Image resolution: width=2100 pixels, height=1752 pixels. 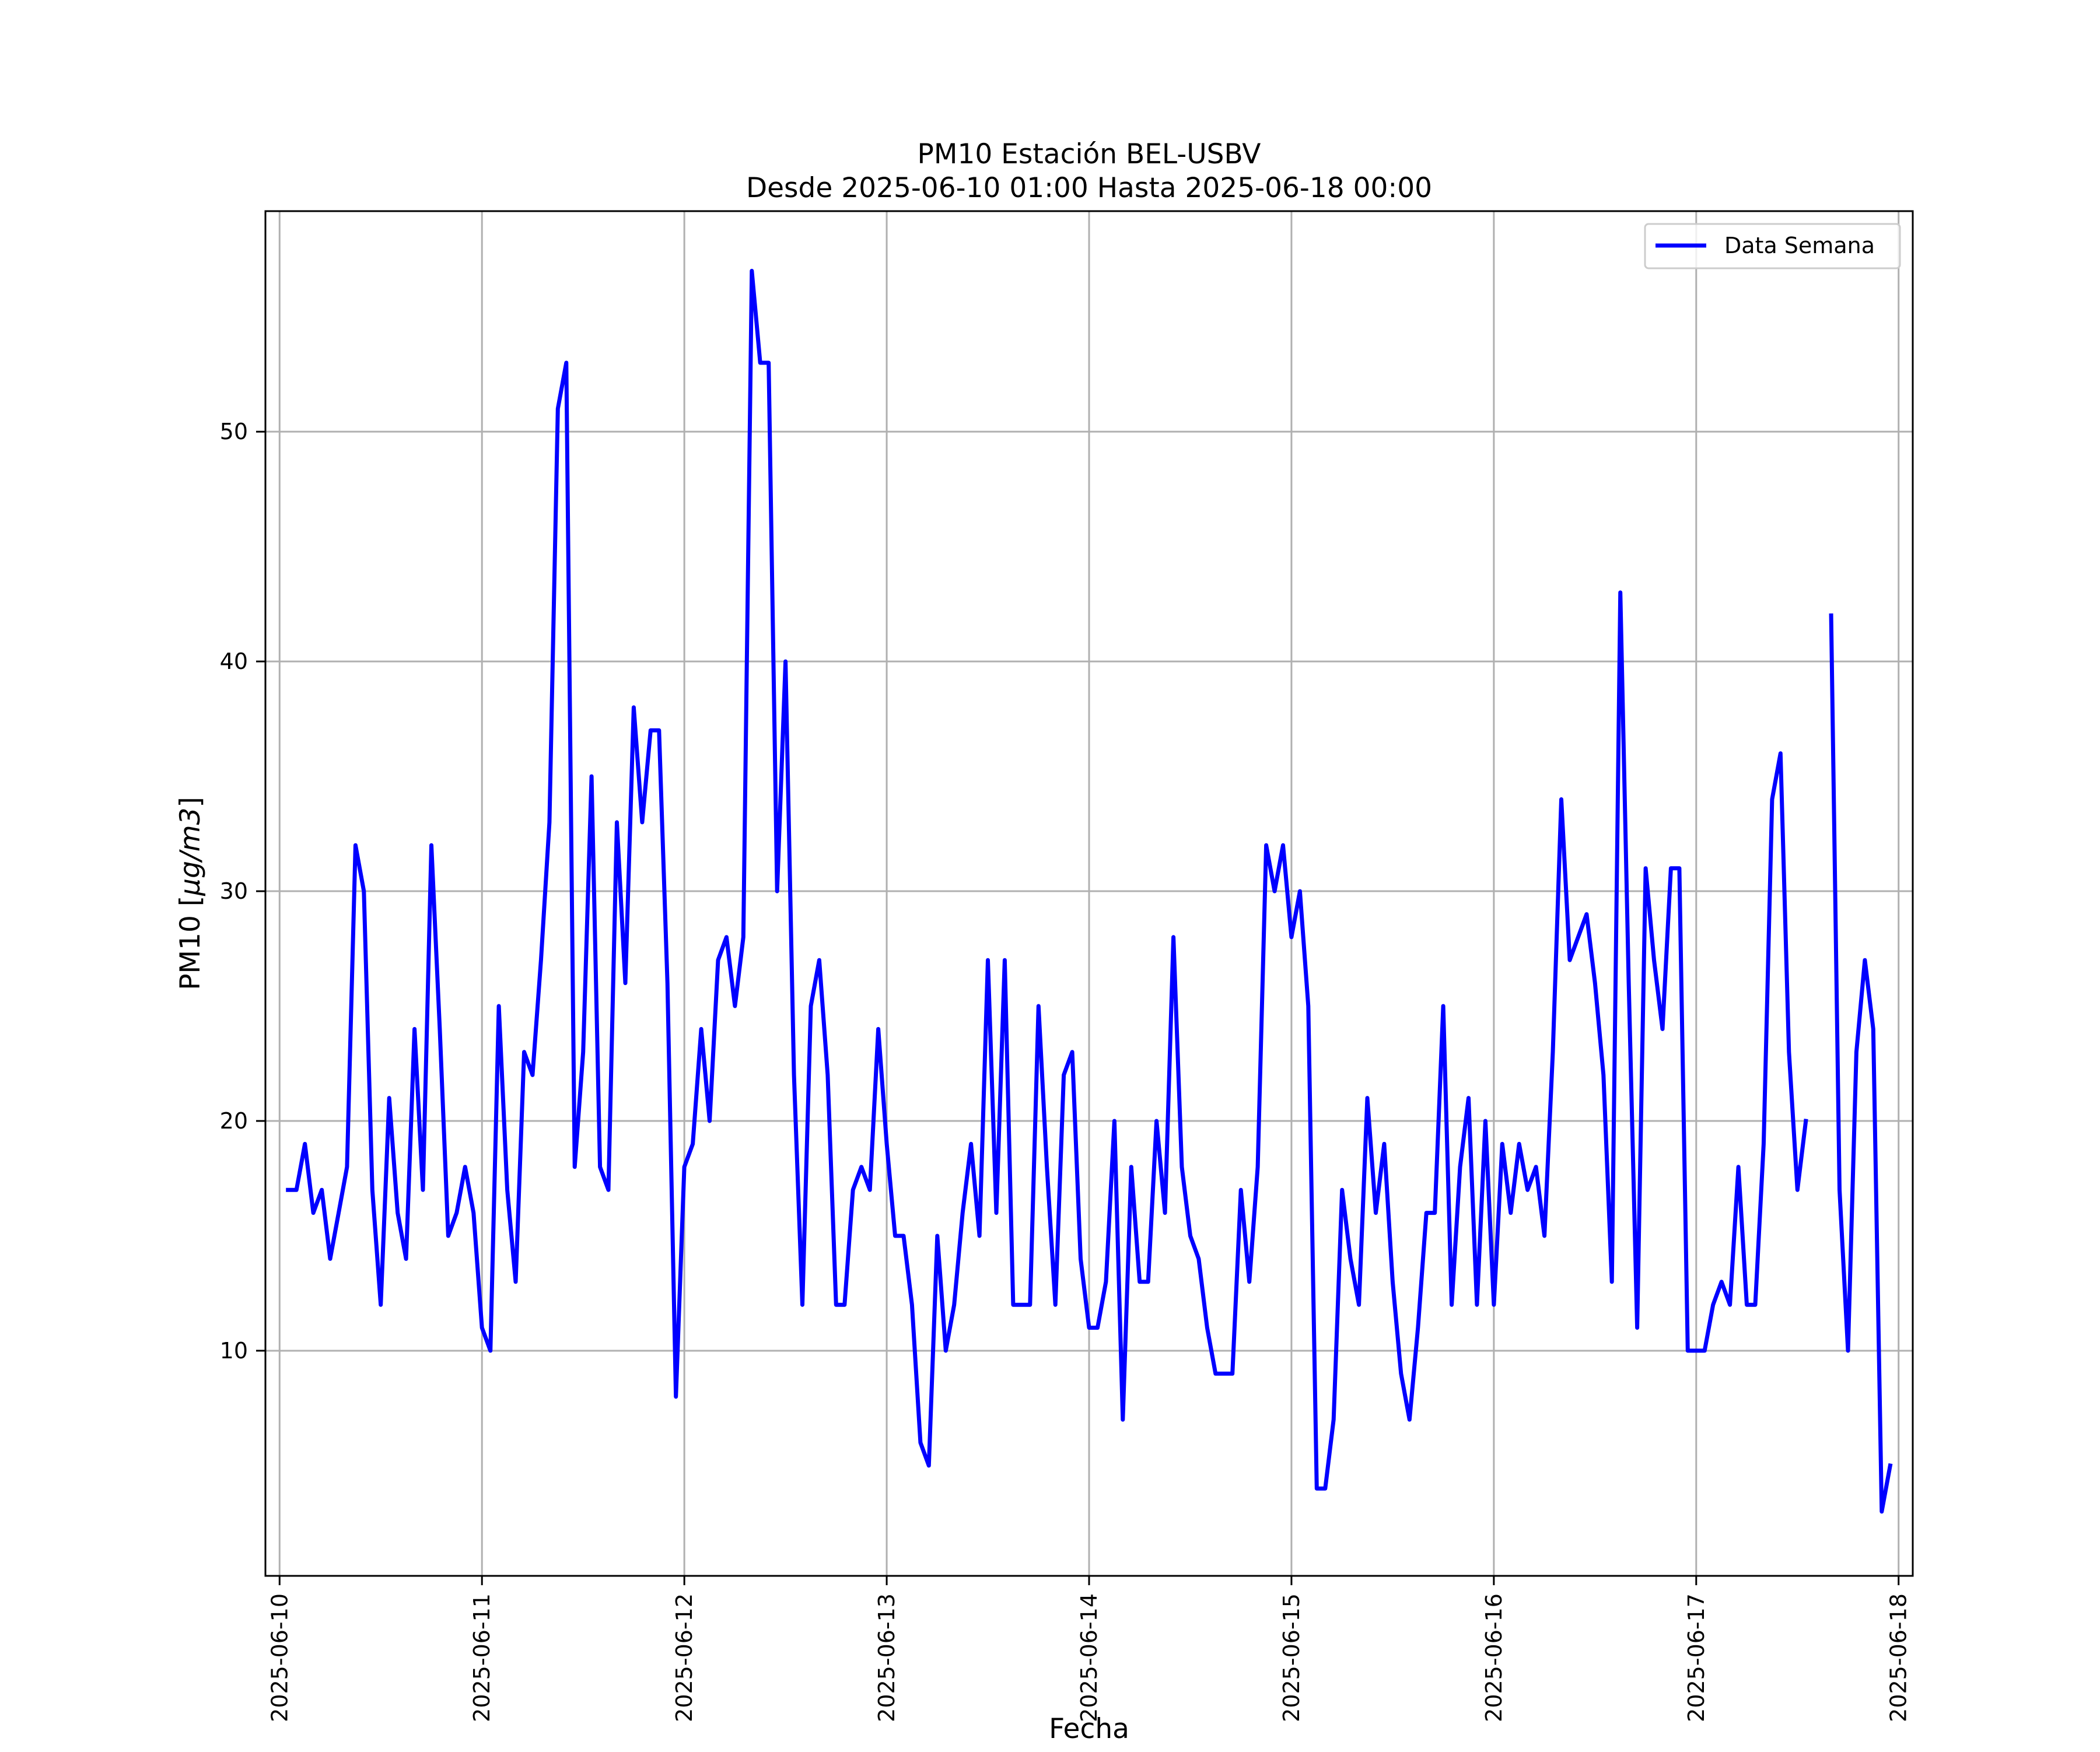 What do you see at coordinates (1899, 1657) in the screenshot?
I see `x-tick-label: 2025-06-18` at bounding box center [1899, 1657].